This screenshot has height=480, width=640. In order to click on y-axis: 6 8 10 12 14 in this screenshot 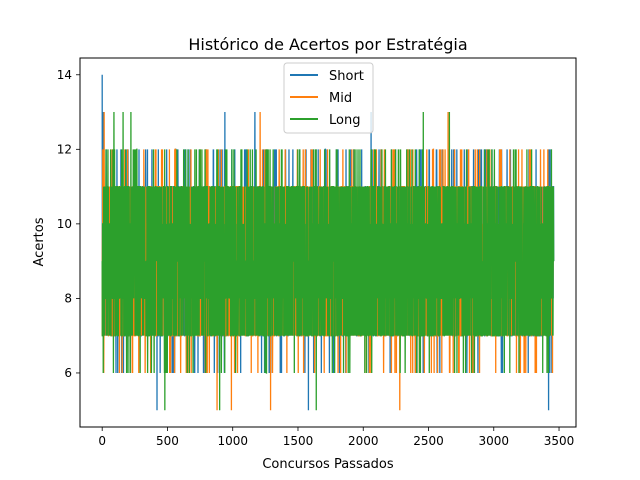, I will do `click(68, 224)`.